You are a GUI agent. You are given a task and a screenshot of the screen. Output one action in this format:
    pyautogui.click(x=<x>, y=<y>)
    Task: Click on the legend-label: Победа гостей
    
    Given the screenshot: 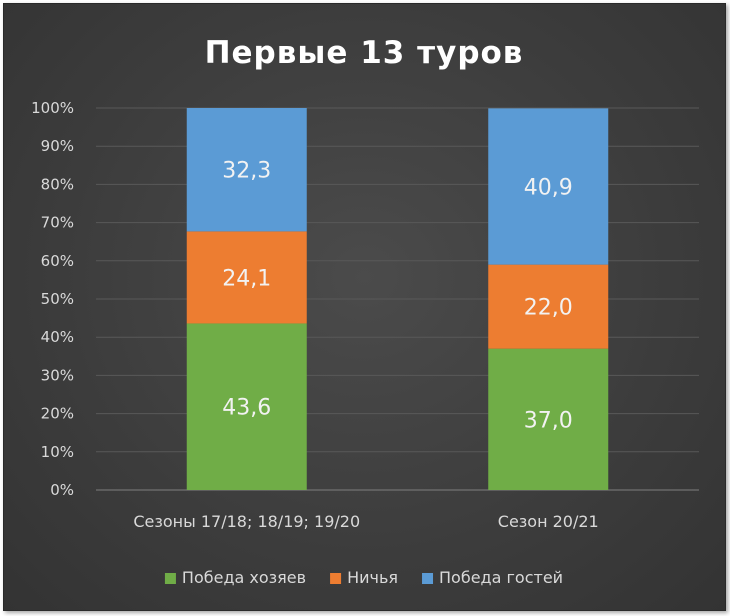 What is the action you would take?
    pyautogui.click(x=501, y=577)
    